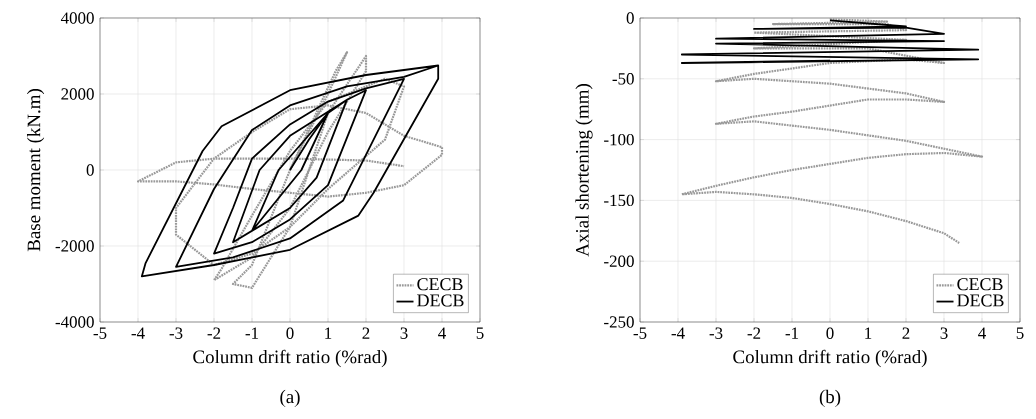 The width and height of the screenshot is (1036, 419). Describe the element at coordinates (77, 18) in the screenshot. I see `y-tick-label: 4000` at that location.